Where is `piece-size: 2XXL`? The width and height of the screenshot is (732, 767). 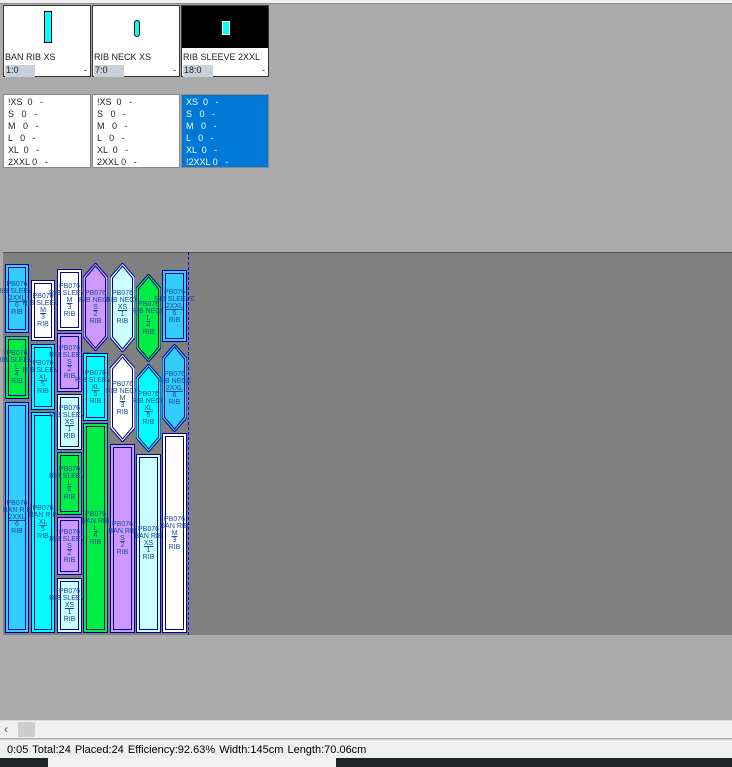 piece-size: 2XXL is located at coordinates (17, 517).